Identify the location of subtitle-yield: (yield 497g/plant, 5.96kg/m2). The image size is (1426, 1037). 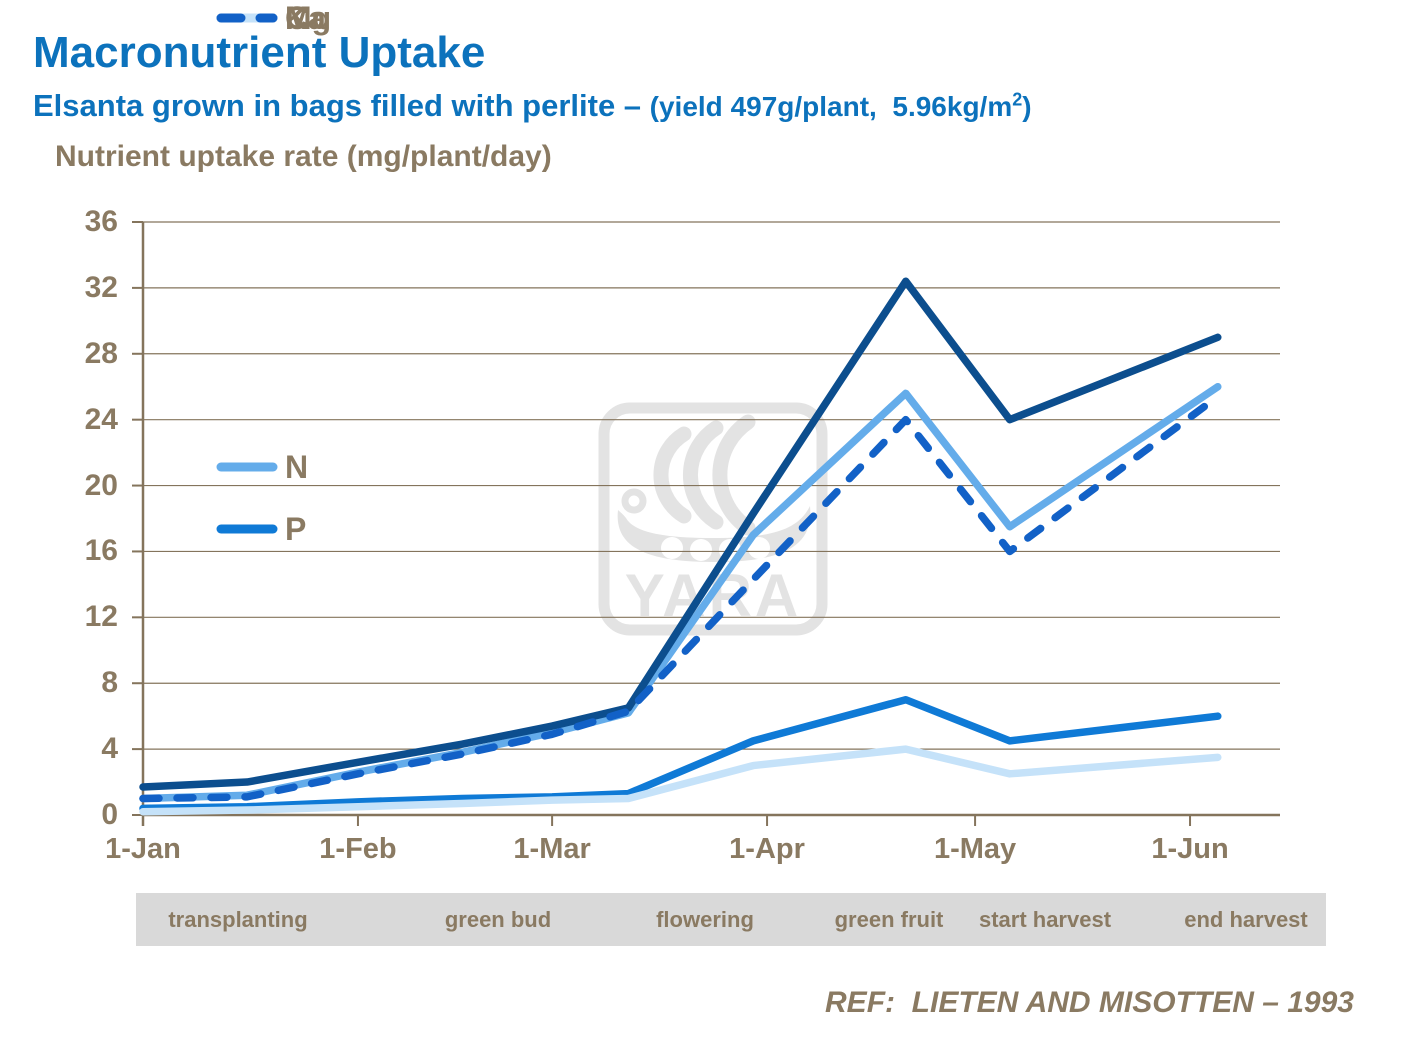
(840, 105).